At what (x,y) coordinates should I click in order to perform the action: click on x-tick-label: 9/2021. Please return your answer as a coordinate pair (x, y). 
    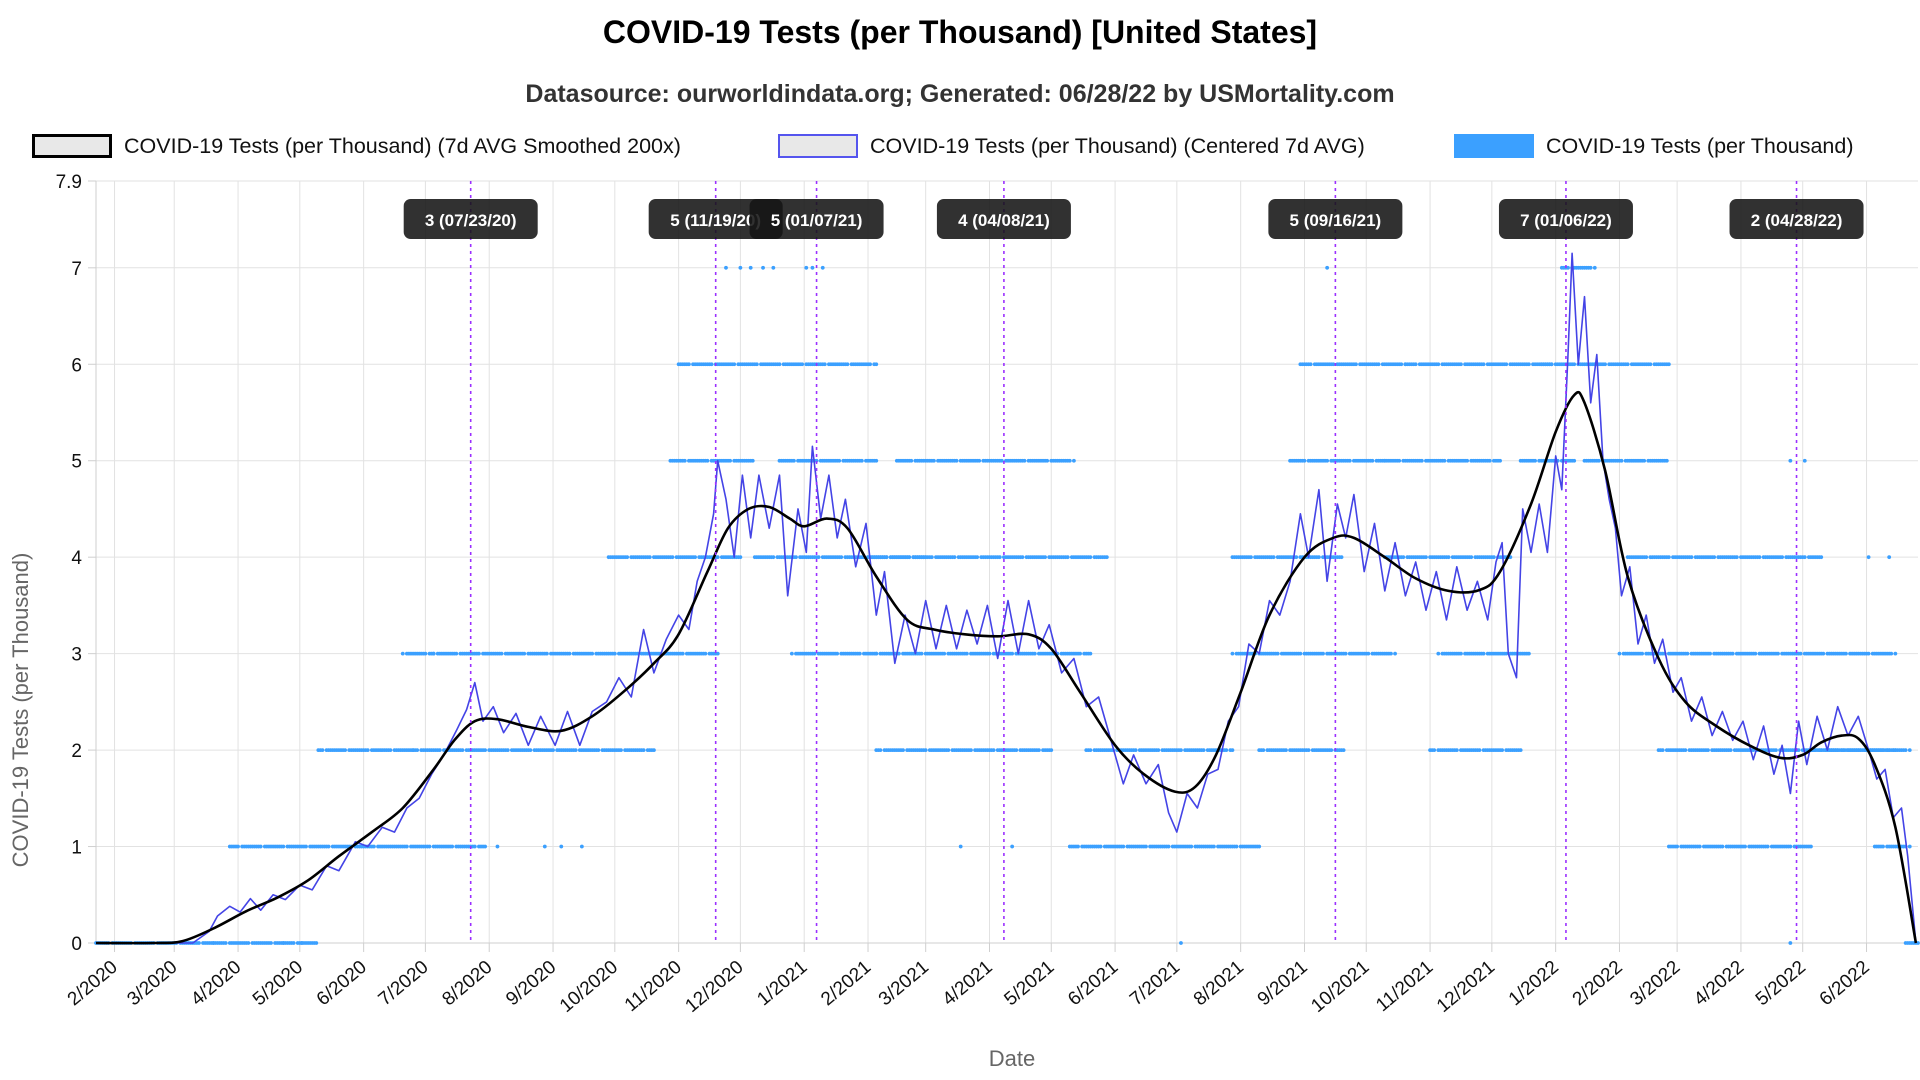
    Looking at the image, I should click on (1283, 983).